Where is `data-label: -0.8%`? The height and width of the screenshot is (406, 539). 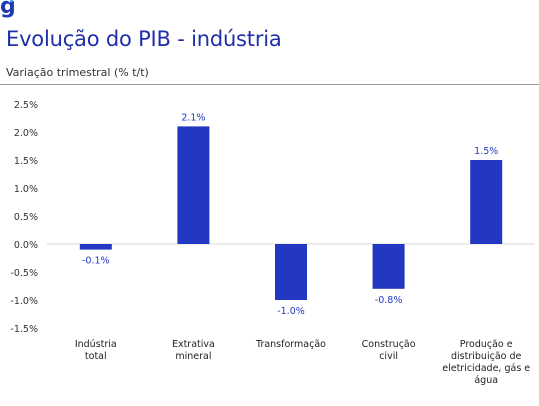 data-label: -0.8% is located at coordinates (389, 300).